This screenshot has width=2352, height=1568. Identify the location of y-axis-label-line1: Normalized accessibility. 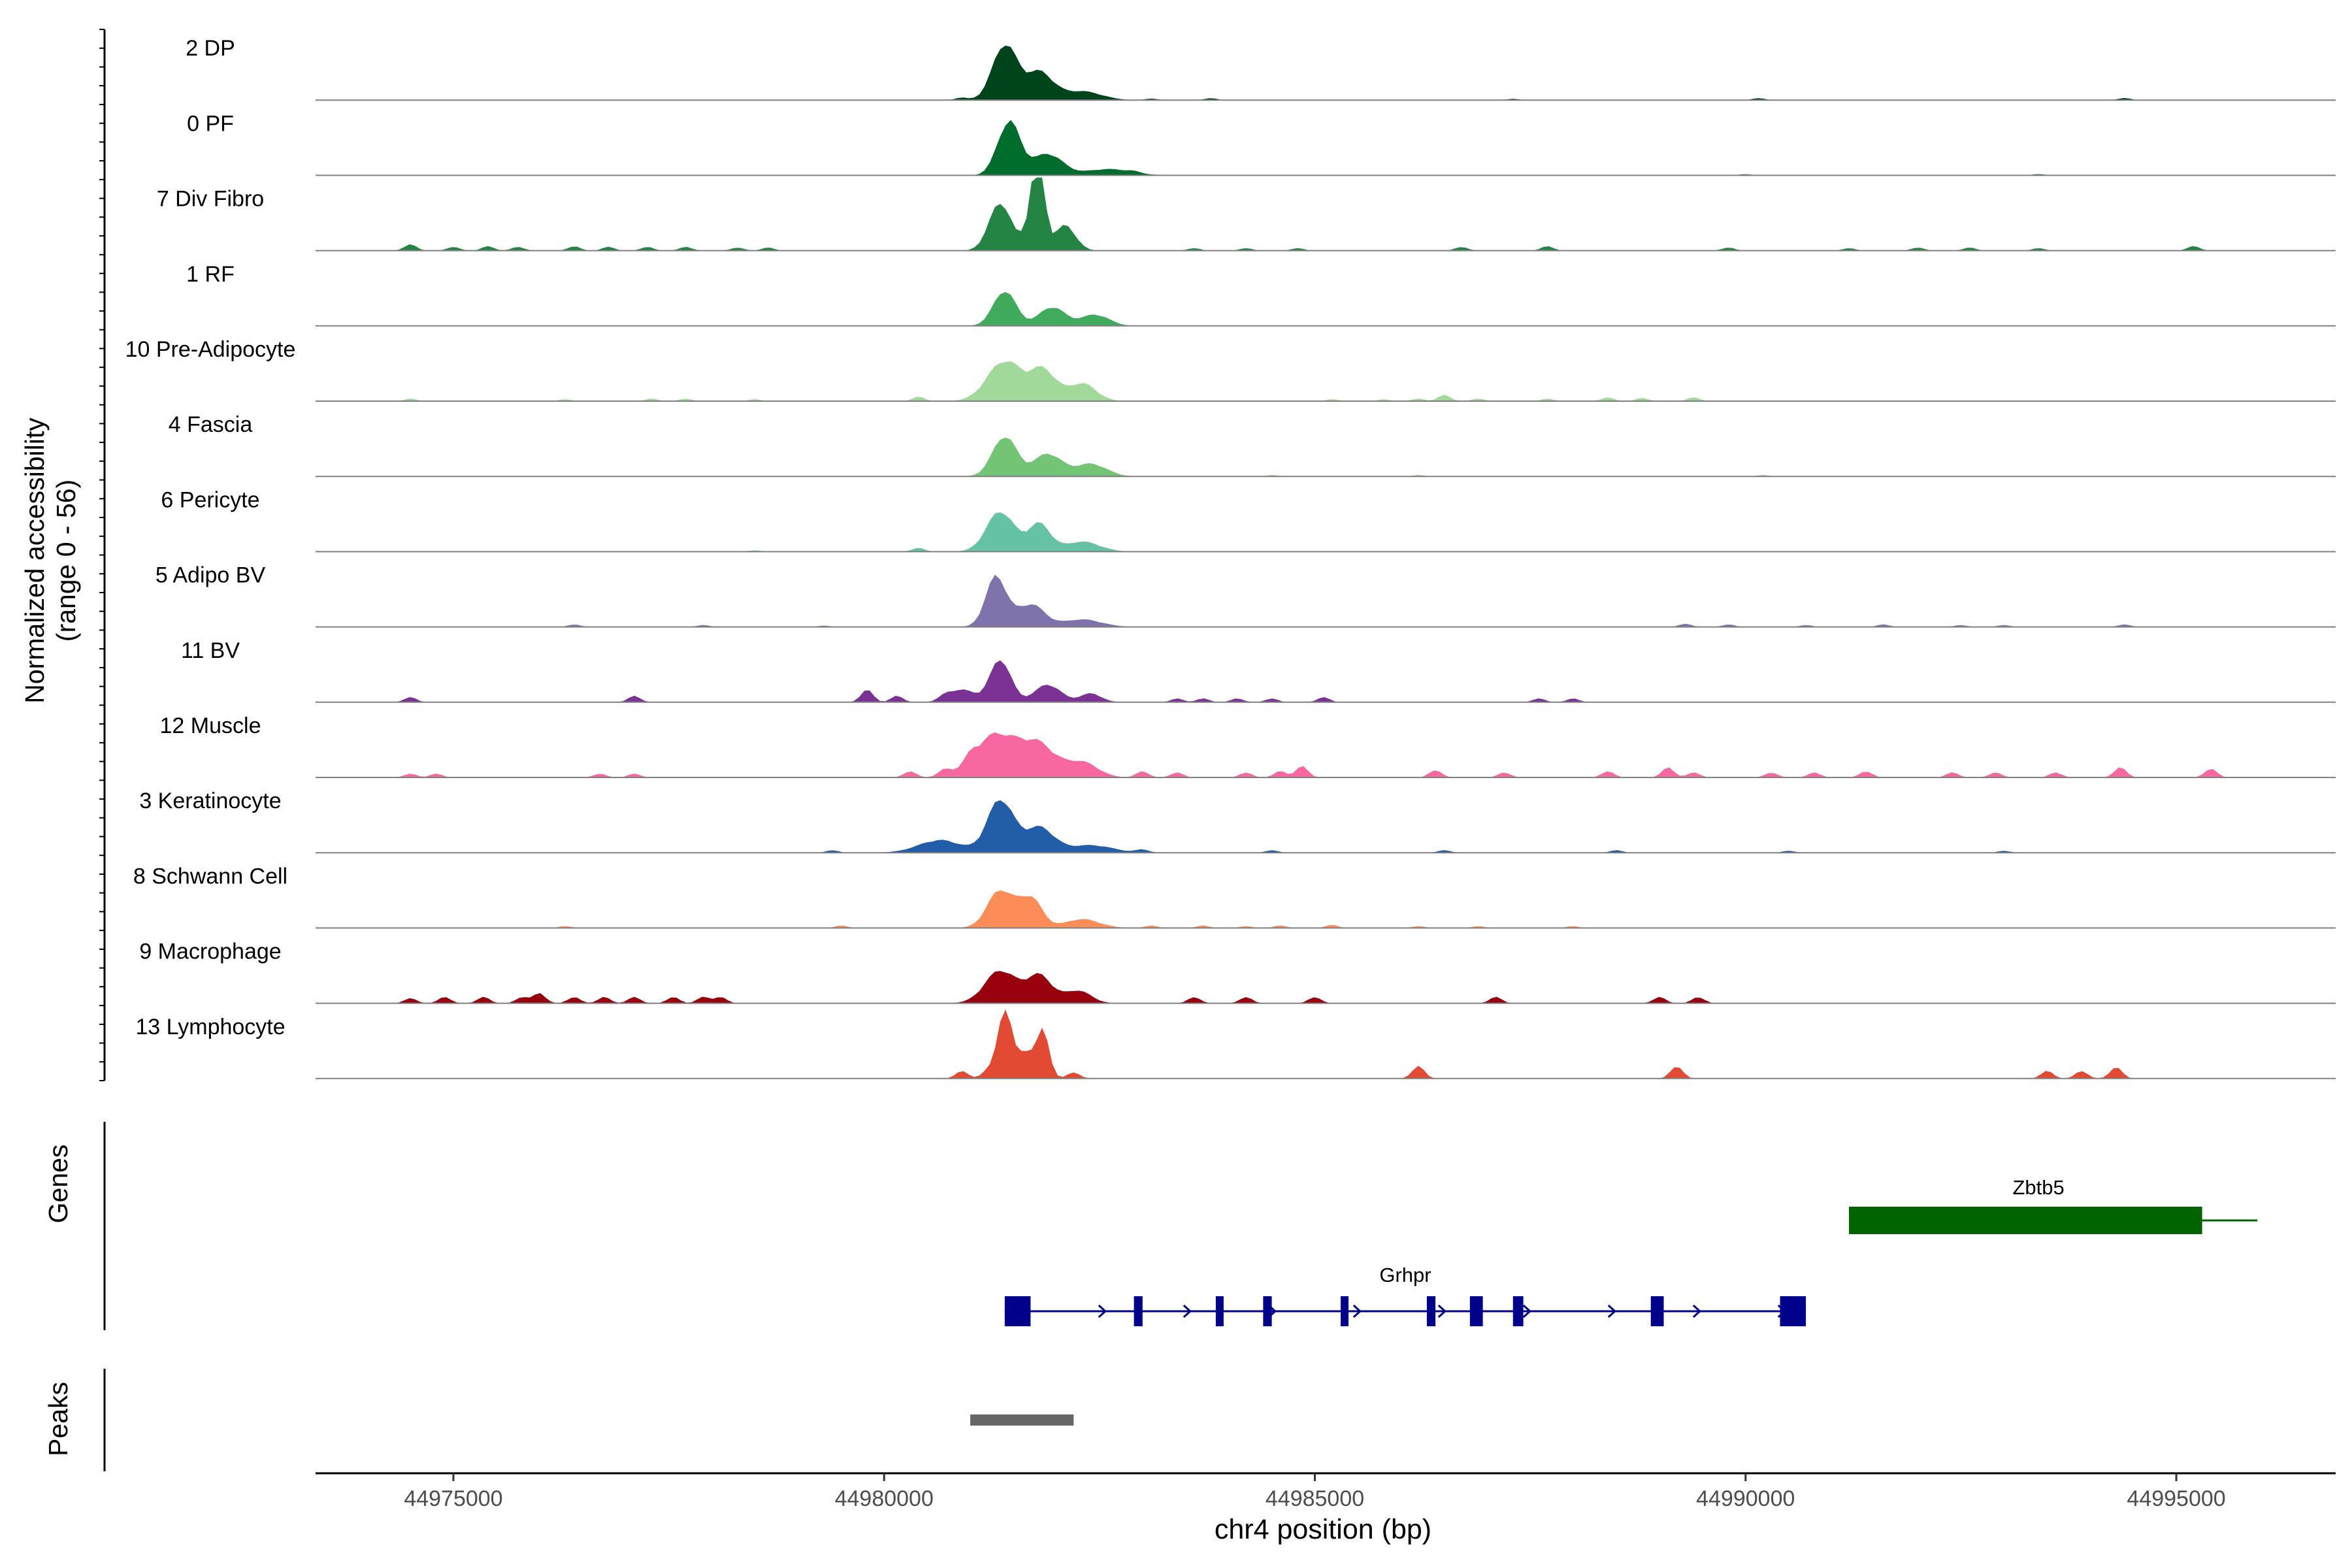
(35, 560).